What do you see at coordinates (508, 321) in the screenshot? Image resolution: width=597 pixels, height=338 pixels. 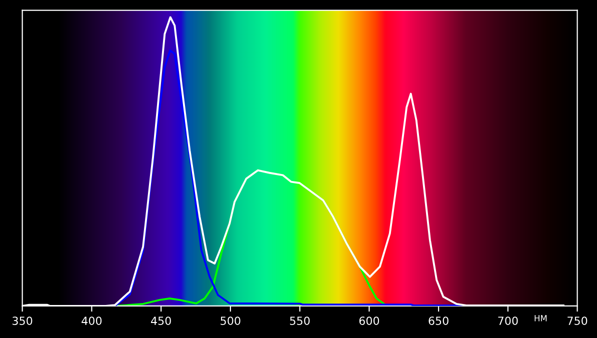 I see `x-tick-label: 700` at bounding box center [508, 321].